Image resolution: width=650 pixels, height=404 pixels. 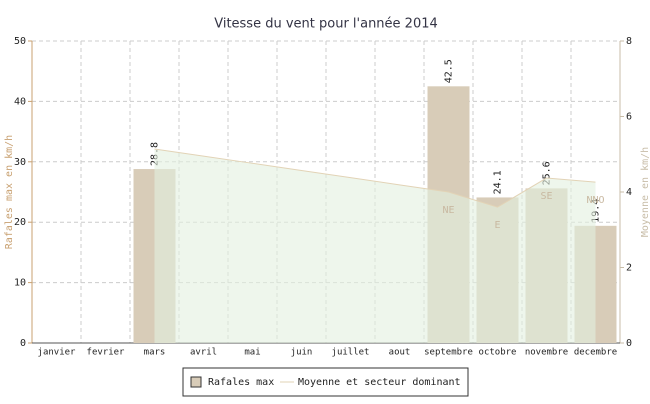 I want to click on x-tick-label: avril, so click(x=203, y=353).